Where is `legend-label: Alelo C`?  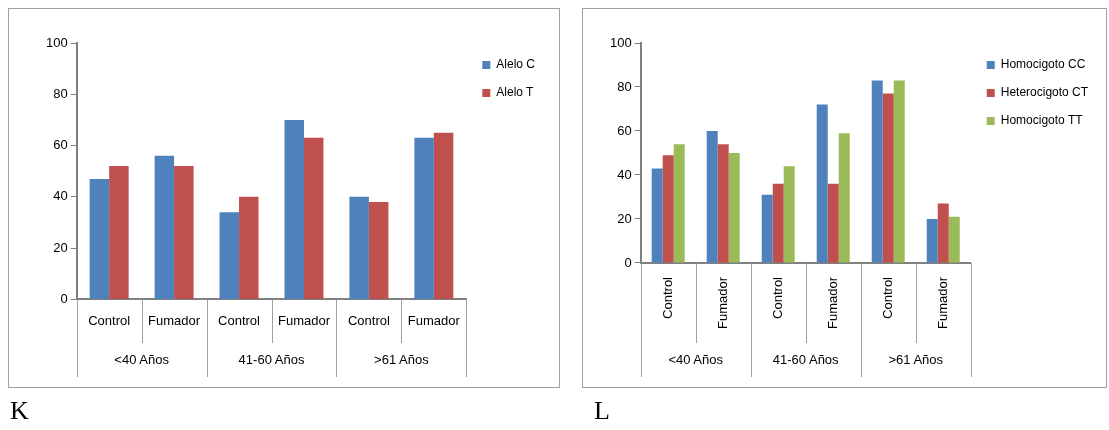 legend-label: Alelo C is located at coordinates (516, 64).